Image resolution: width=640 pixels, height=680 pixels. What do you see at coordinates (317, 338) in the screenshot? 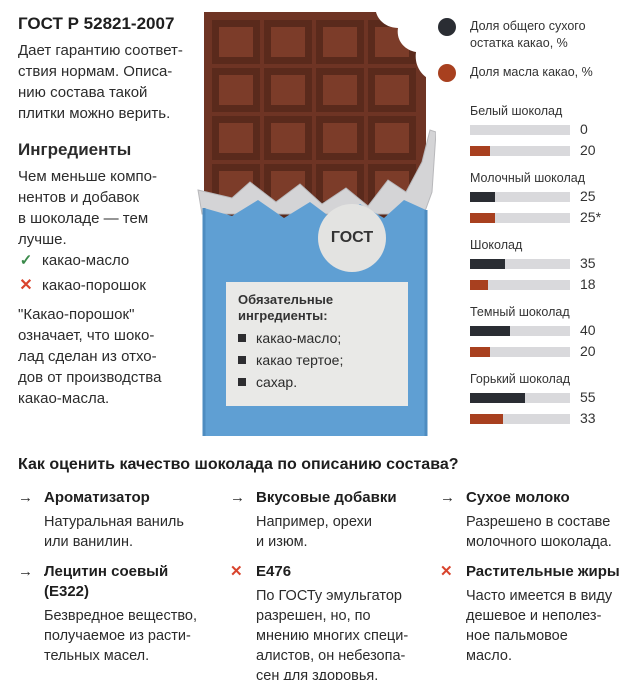
I see `required-item: какао-масло;` at bounding box center [317, 338].